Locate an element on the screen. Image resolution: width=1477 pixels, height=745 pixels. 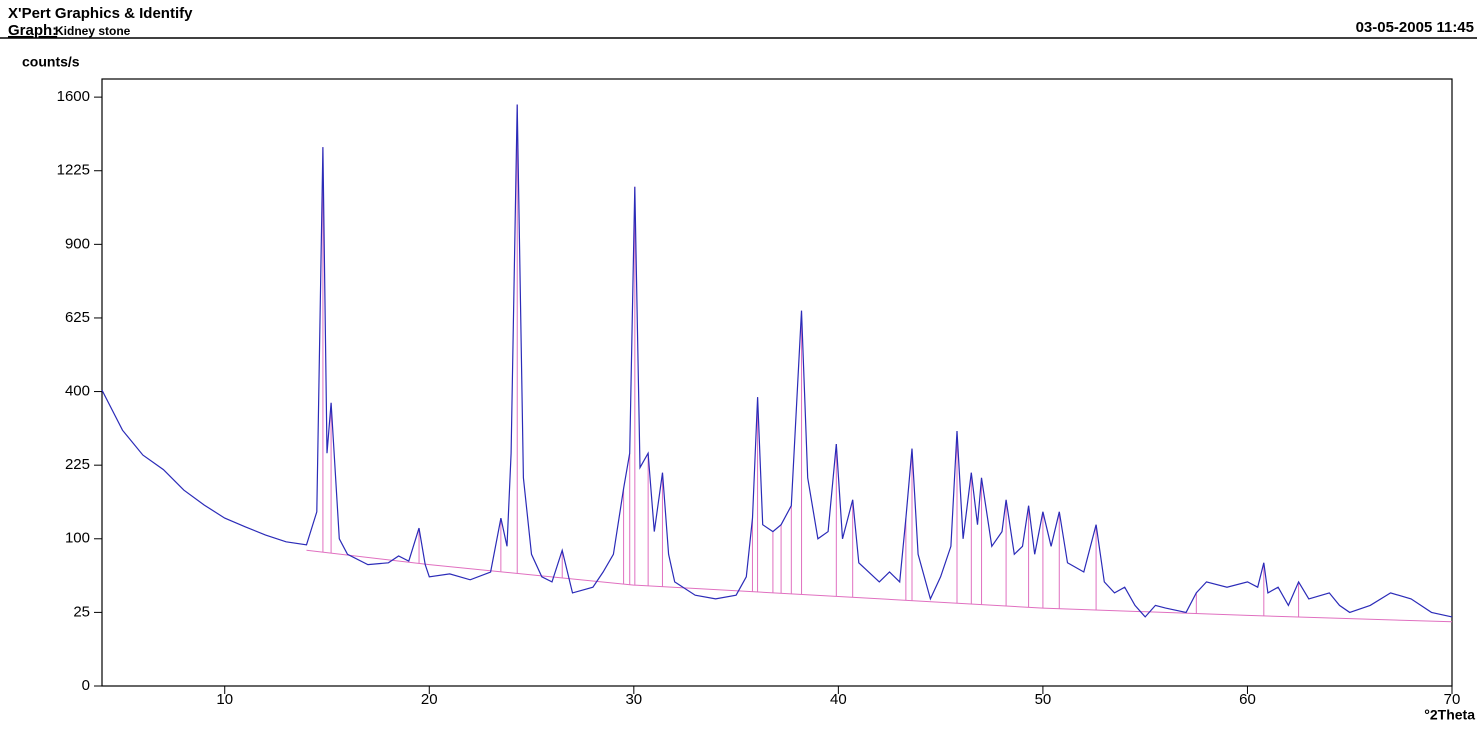
graph-name: Kidney stone is located at coordinates (93, 31).